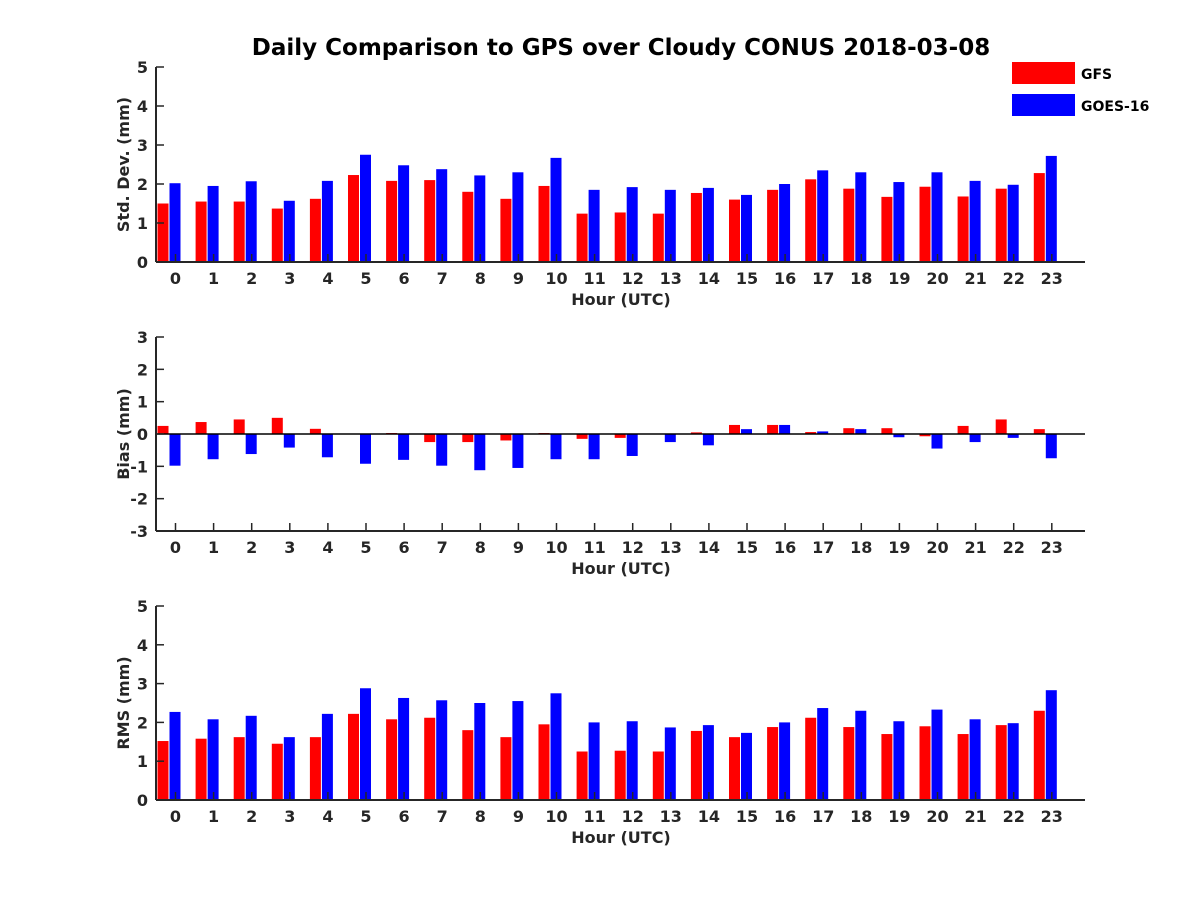  Describe the element at coordinates (861, 278) in the screenshot. I see `std-dev-x-tick-label: 18` at that location.